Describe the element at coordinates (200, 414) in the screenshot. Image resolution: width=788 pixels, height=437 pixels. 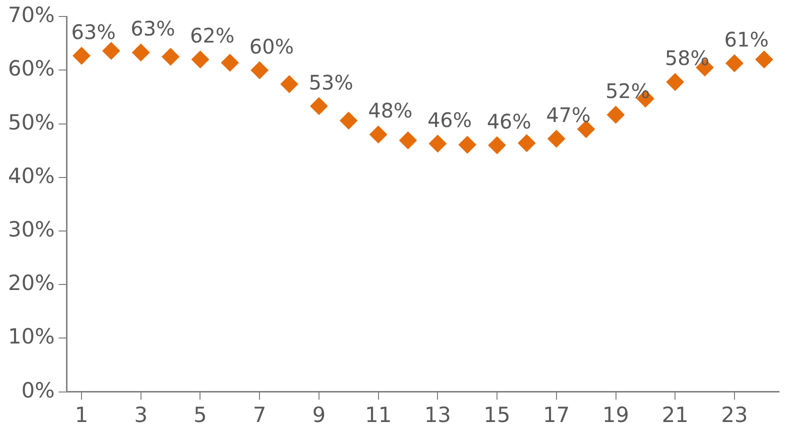
I see `x-tick-label: 5` at that location.